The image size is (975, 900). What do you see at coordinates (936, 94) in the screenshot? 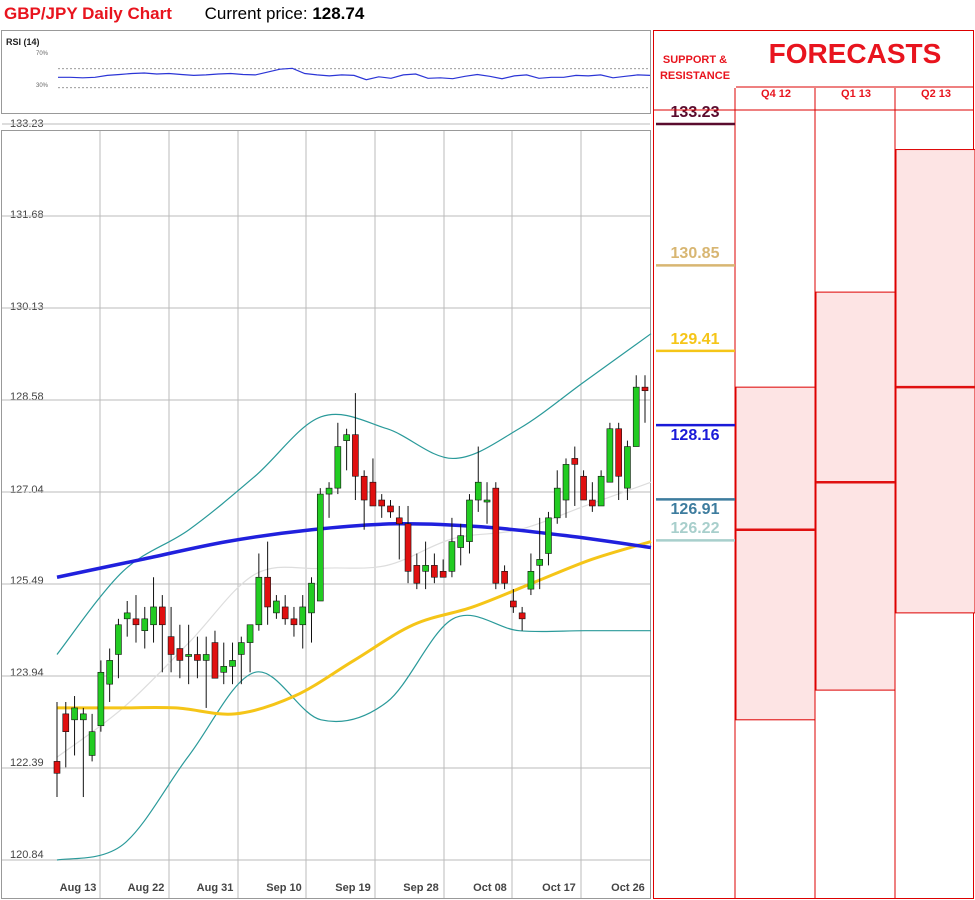
I see `forecast-col-header-q2: Q2 13` at bounding box center [936, 94].